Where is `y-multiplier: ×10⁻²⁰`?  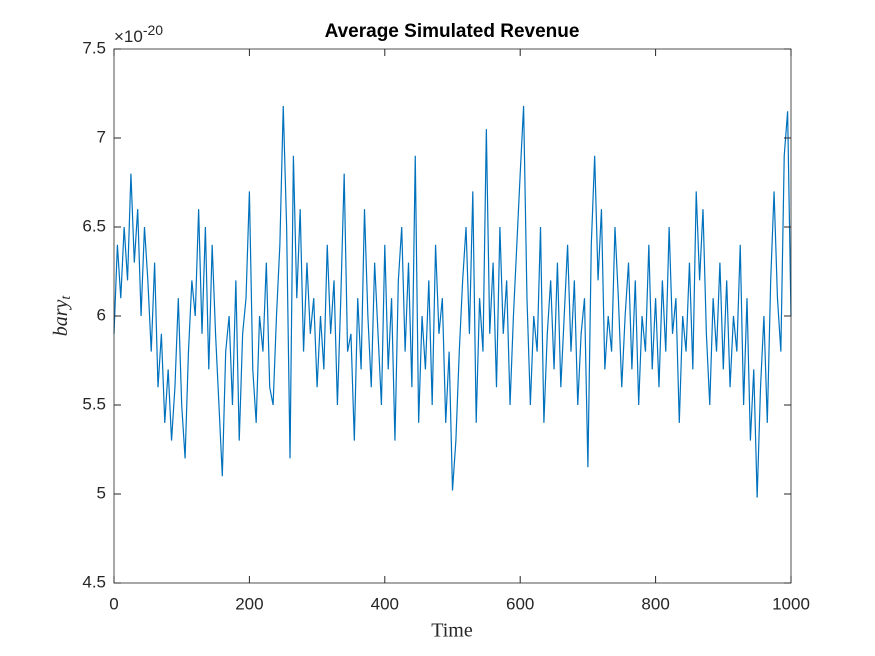
y-multiplier: ×10⁻²⁰ is located at coordinates (138, 34).